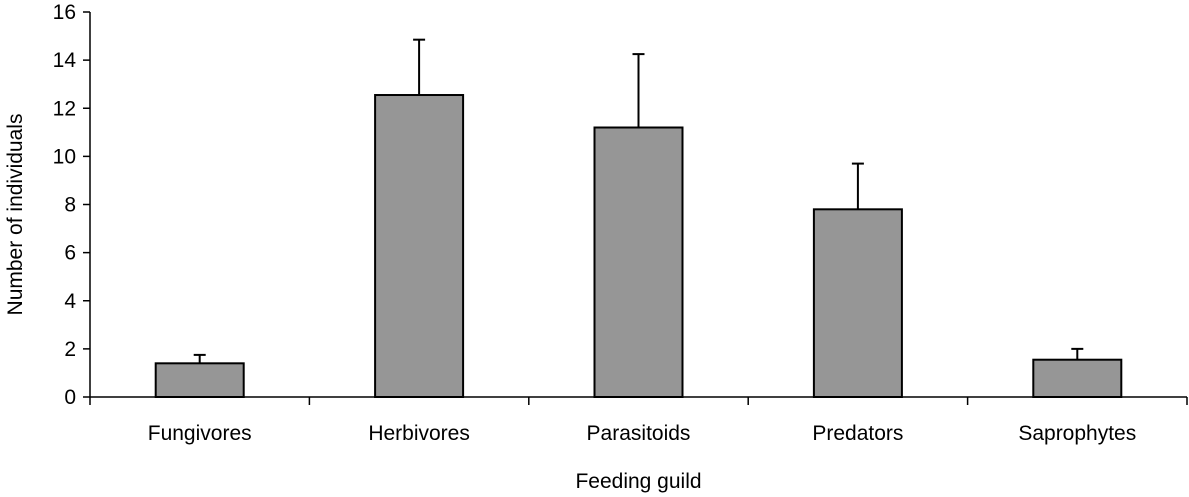 This screenshot has width=1189, height=497. Describe the element at coordinates (64, 156) in the screenshot. I see `y-tick-label: 10` at that location.